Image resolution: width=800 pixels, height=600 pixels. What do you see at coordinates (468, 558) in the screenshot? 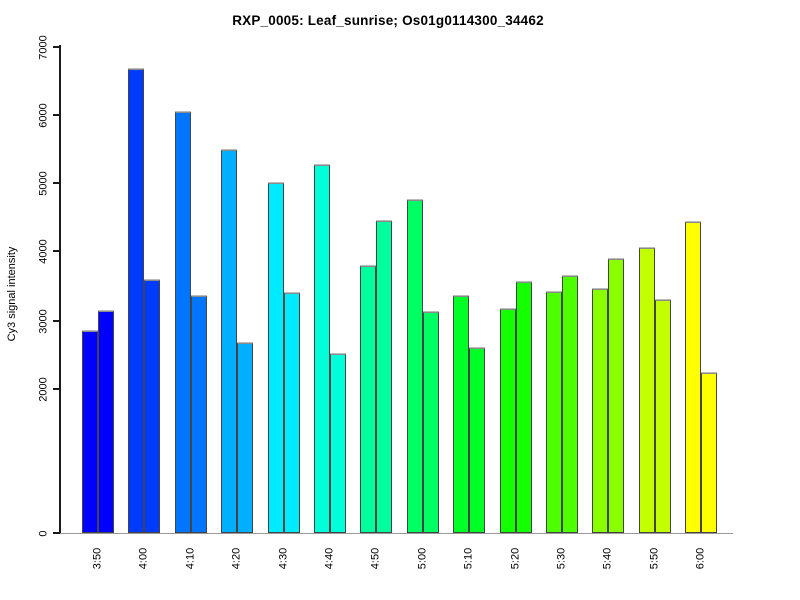
I see `x-tick-label: 5:10` at bounding box center [468, 558].